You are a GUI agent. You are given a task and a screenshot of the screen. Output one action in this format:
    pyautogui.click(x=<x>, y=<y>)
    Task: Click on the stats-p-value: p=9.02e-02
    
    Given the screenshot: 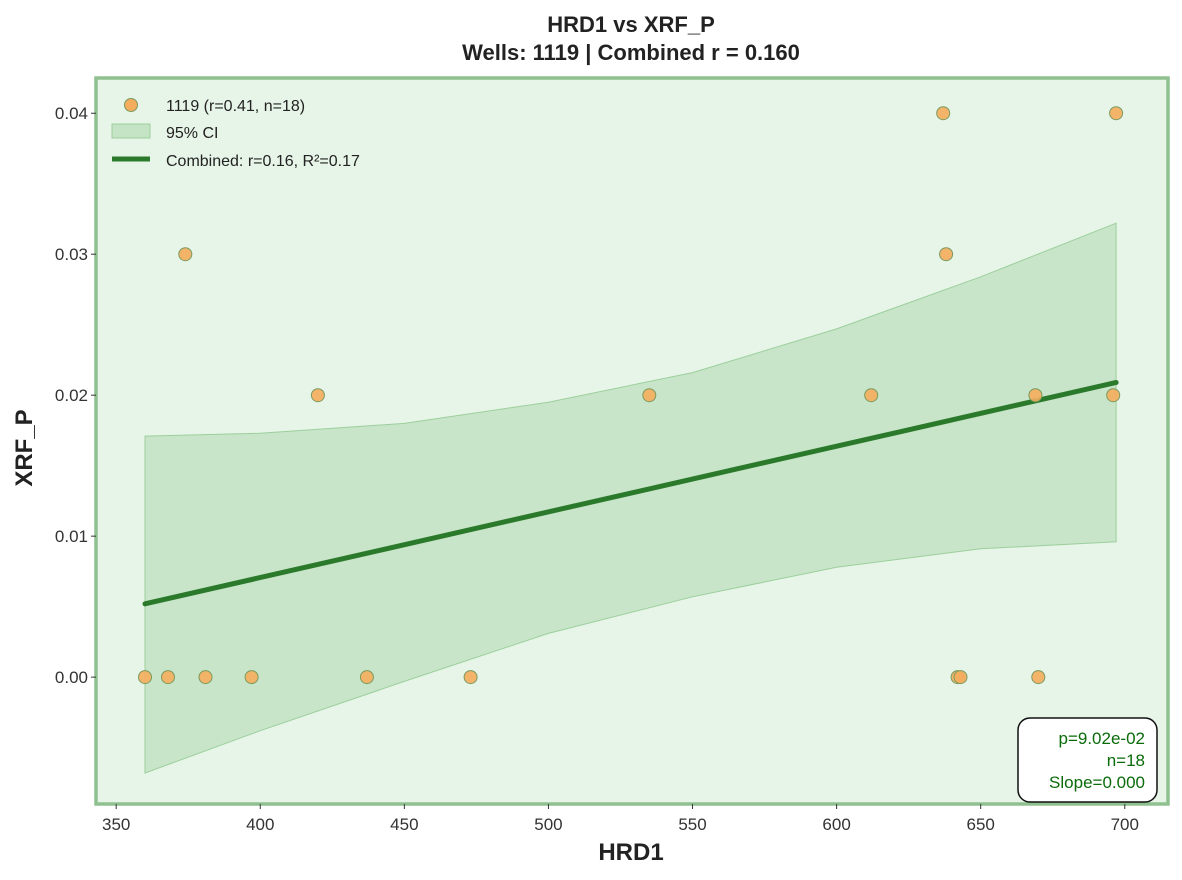 What is the action you would take?
    pyautogui.click(x=1102, y=738)
    